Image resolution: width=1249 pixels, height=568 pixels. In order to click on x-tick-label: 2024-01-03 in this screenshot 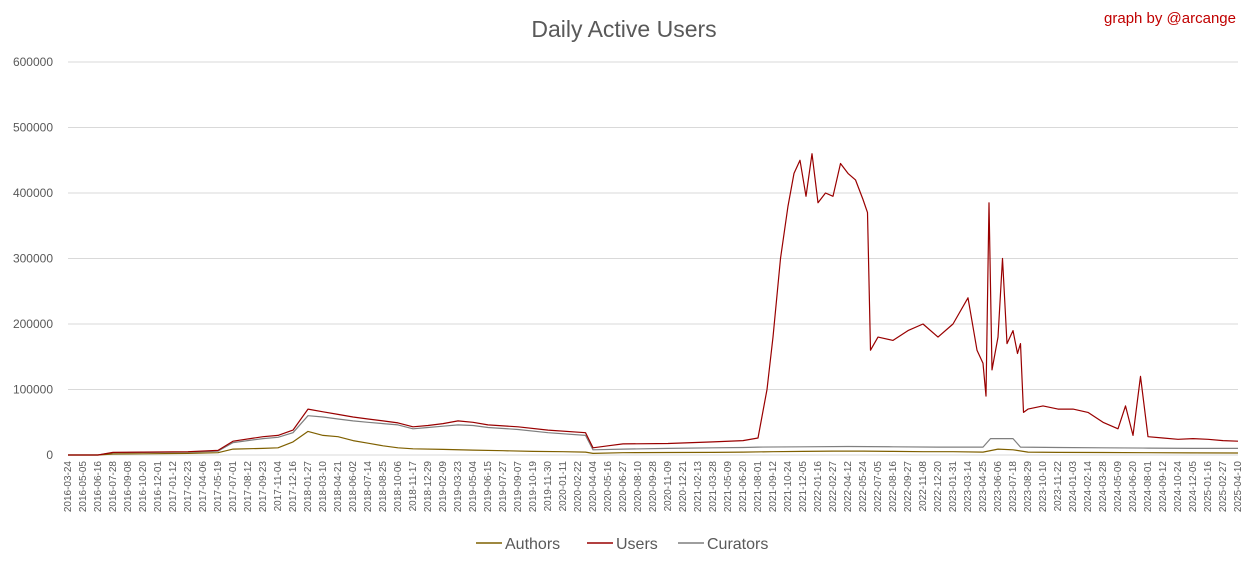, I will do `click(1073, 487)`.